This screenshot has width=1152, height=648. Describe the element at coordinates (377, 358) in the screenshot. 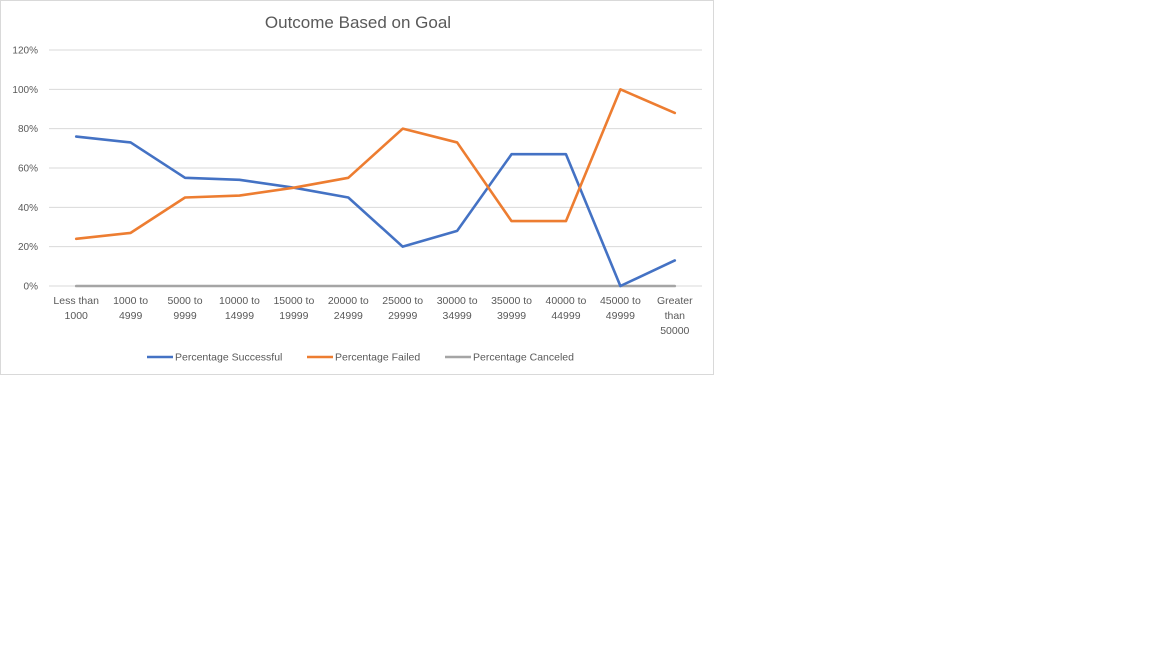

I see `legend-label: Percentage Failed` at that location.